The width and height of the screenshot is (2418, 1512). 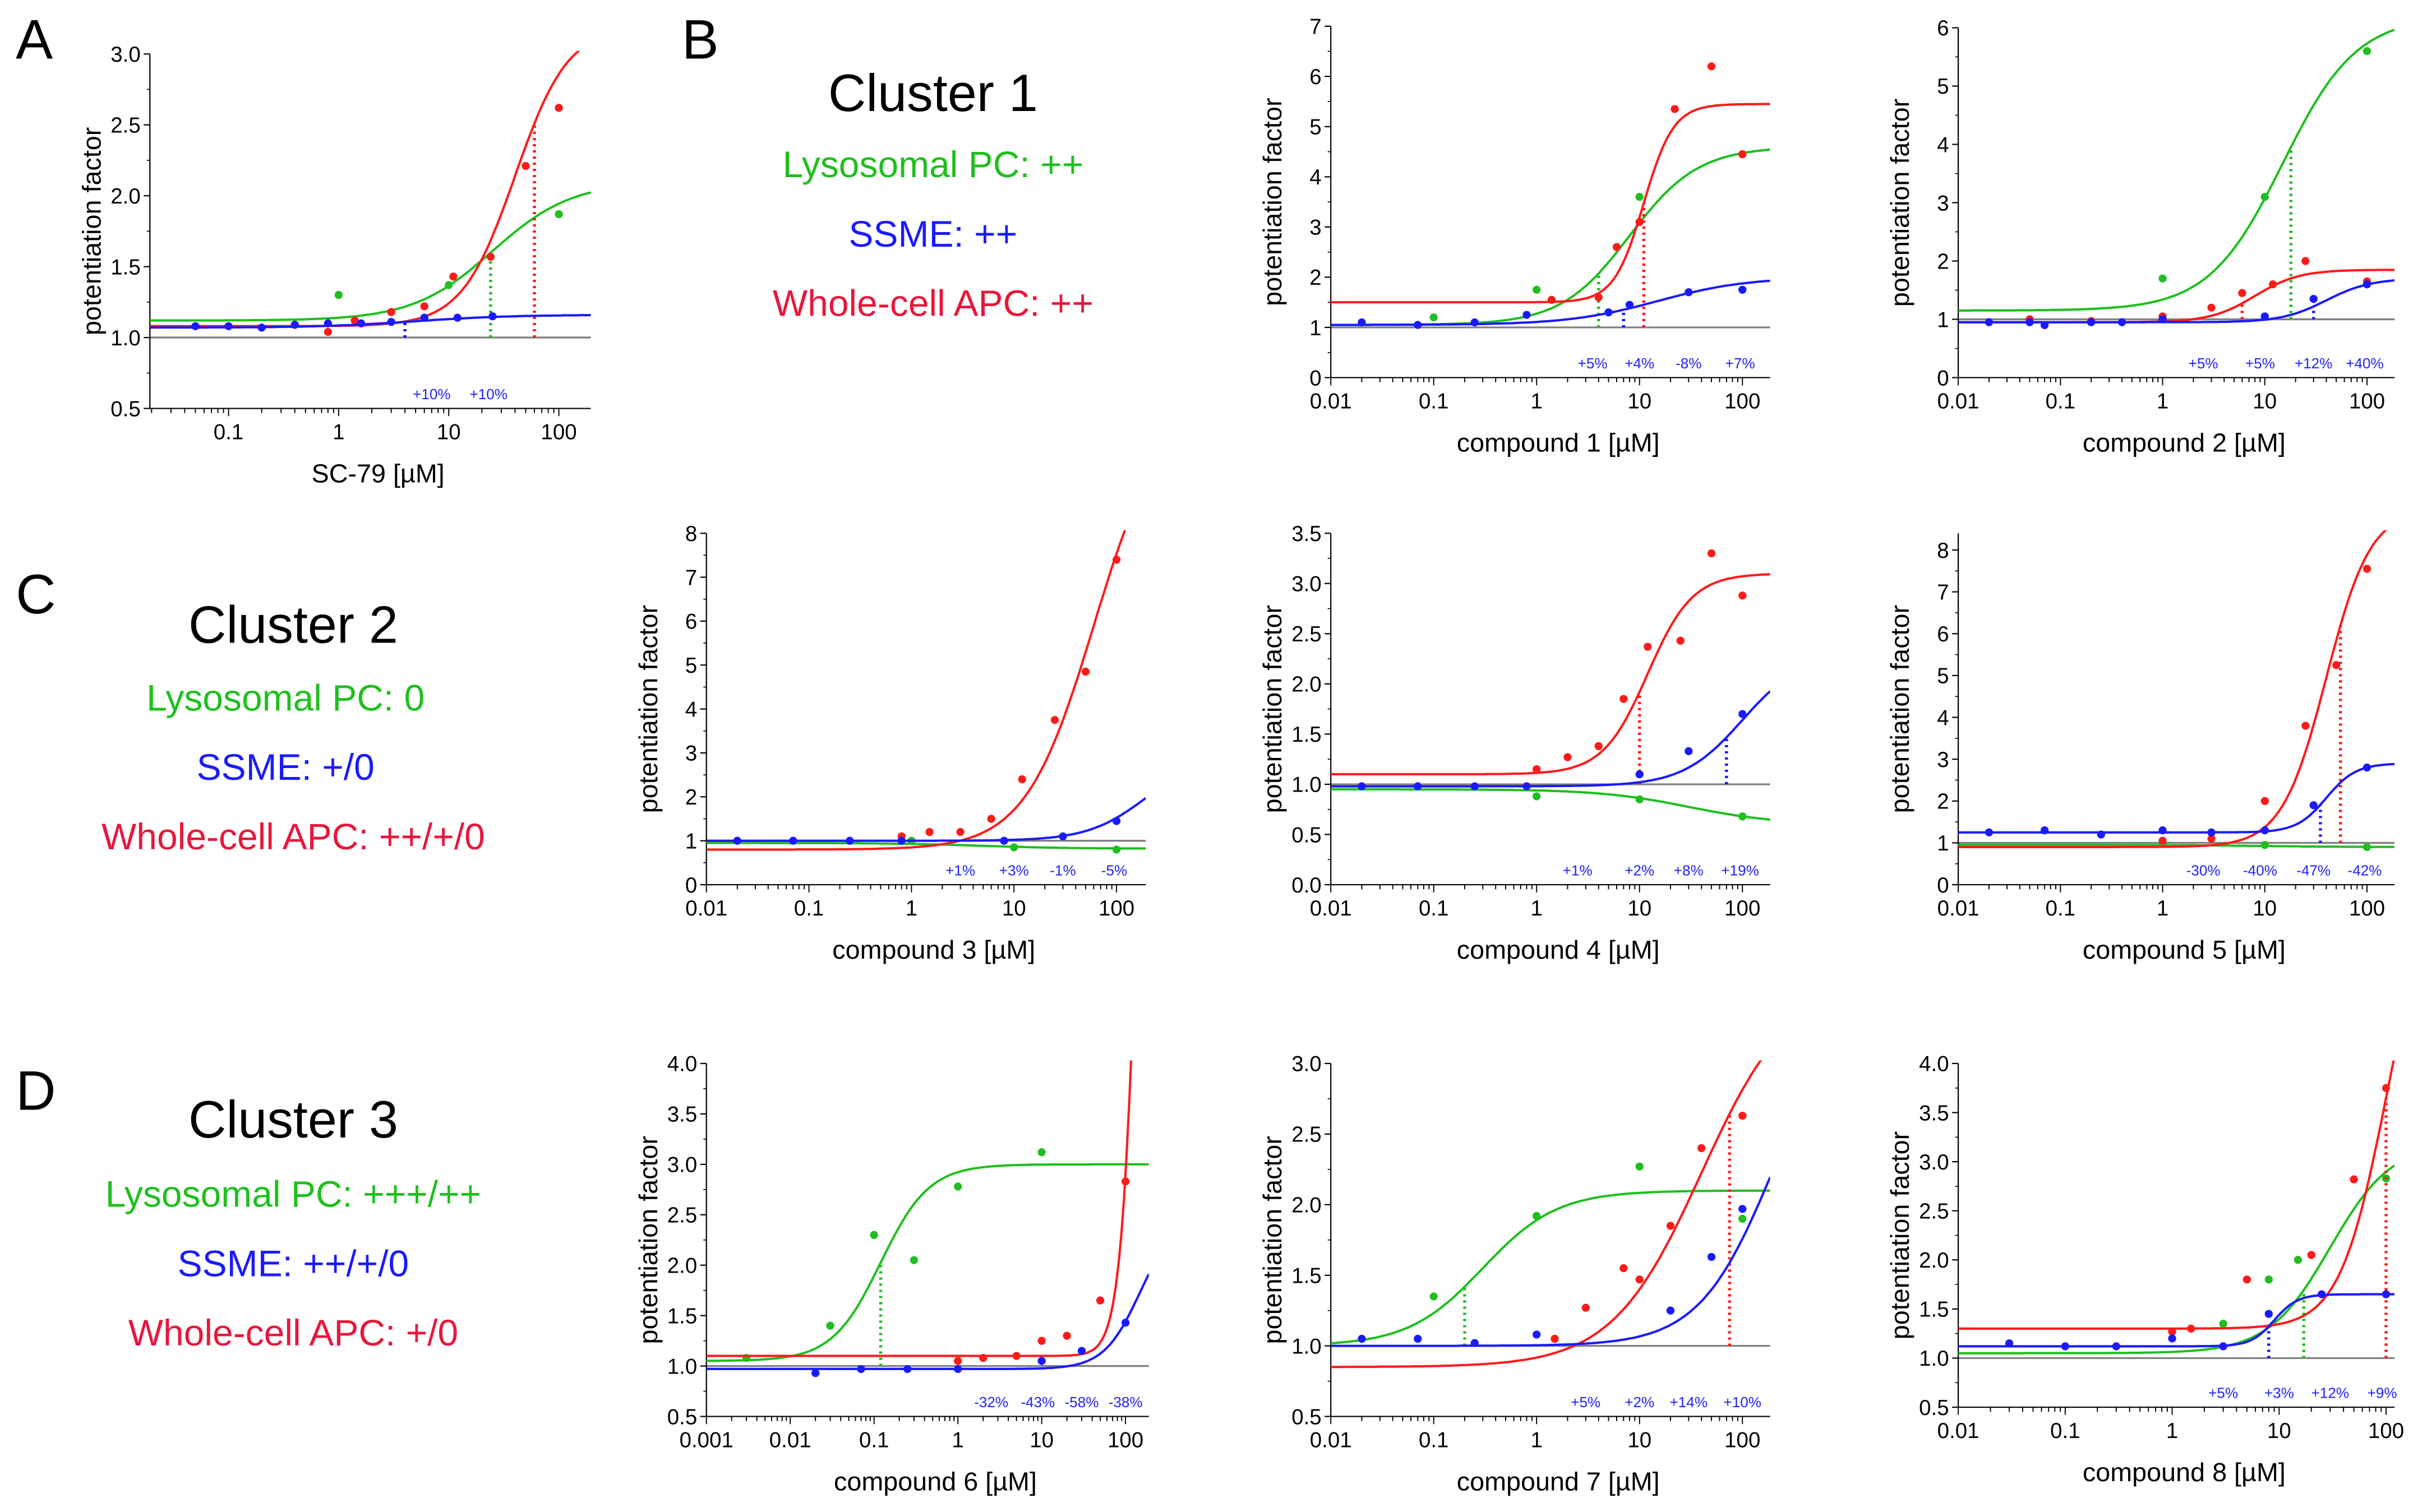 What do you see at coordinates (933, 950) in the screenshot?
I see `x-axis-label: compound 3 [µM]` at bounding box center [933, 950].